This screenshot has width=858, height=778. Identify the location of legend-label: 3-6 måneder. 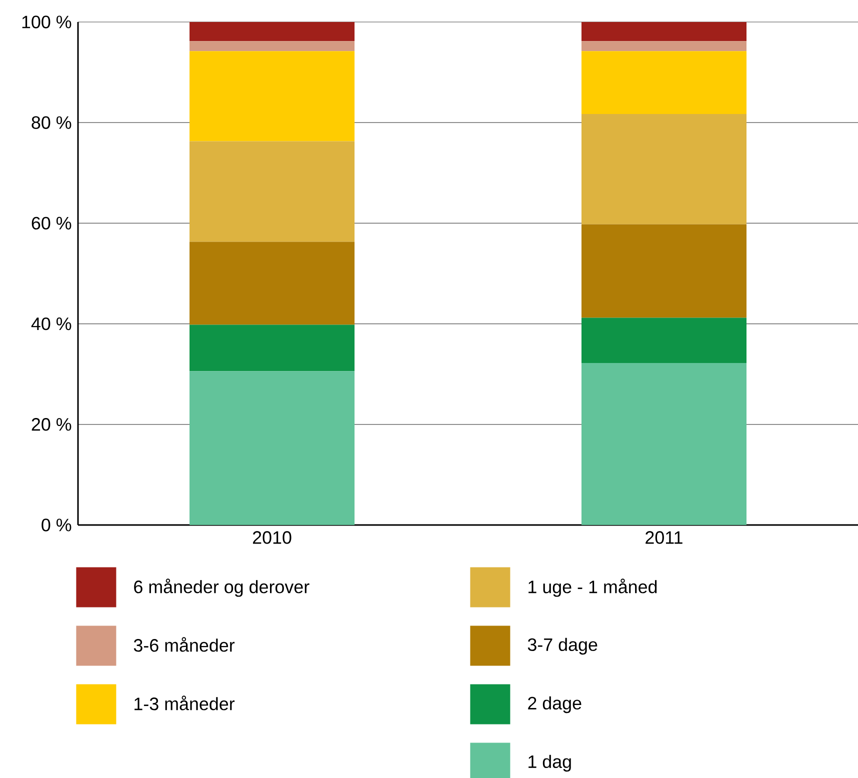
(184, 644).